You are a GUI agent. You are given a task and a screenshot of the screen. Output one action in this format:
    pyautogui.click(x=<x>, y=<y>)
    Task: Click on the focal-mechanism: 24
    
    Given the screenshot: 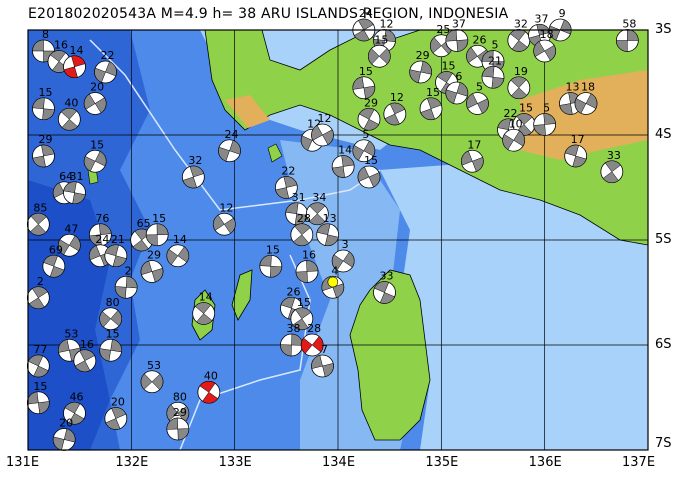 What is the action you would take?
    pyautogui.click(x=229, y=145)
    